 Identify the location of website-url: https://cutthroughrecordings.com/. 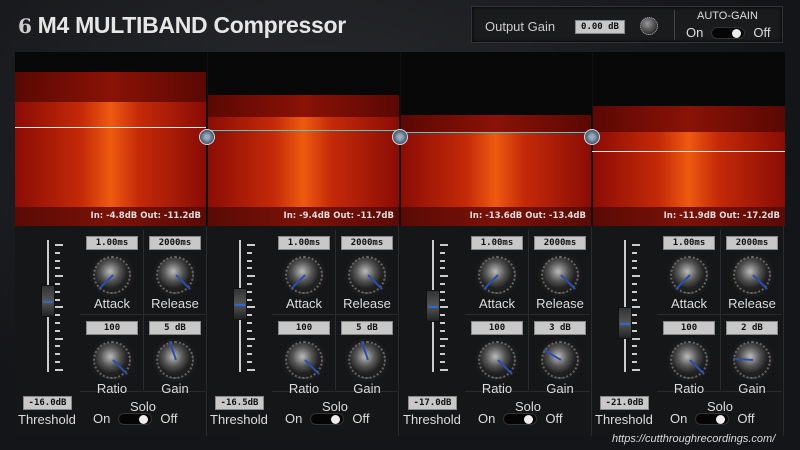
(694, 439).